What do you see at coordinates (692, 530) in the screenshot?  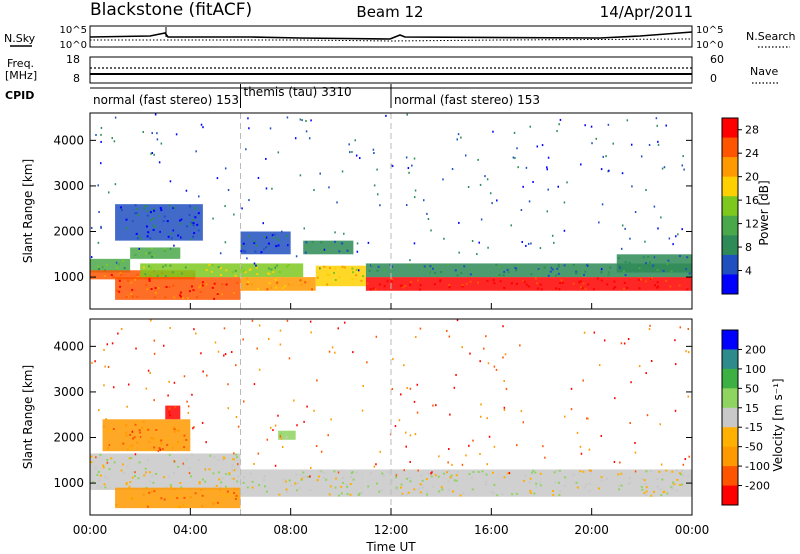 I see `x-tick-label: 00:00` at bounding box center [692, 530].